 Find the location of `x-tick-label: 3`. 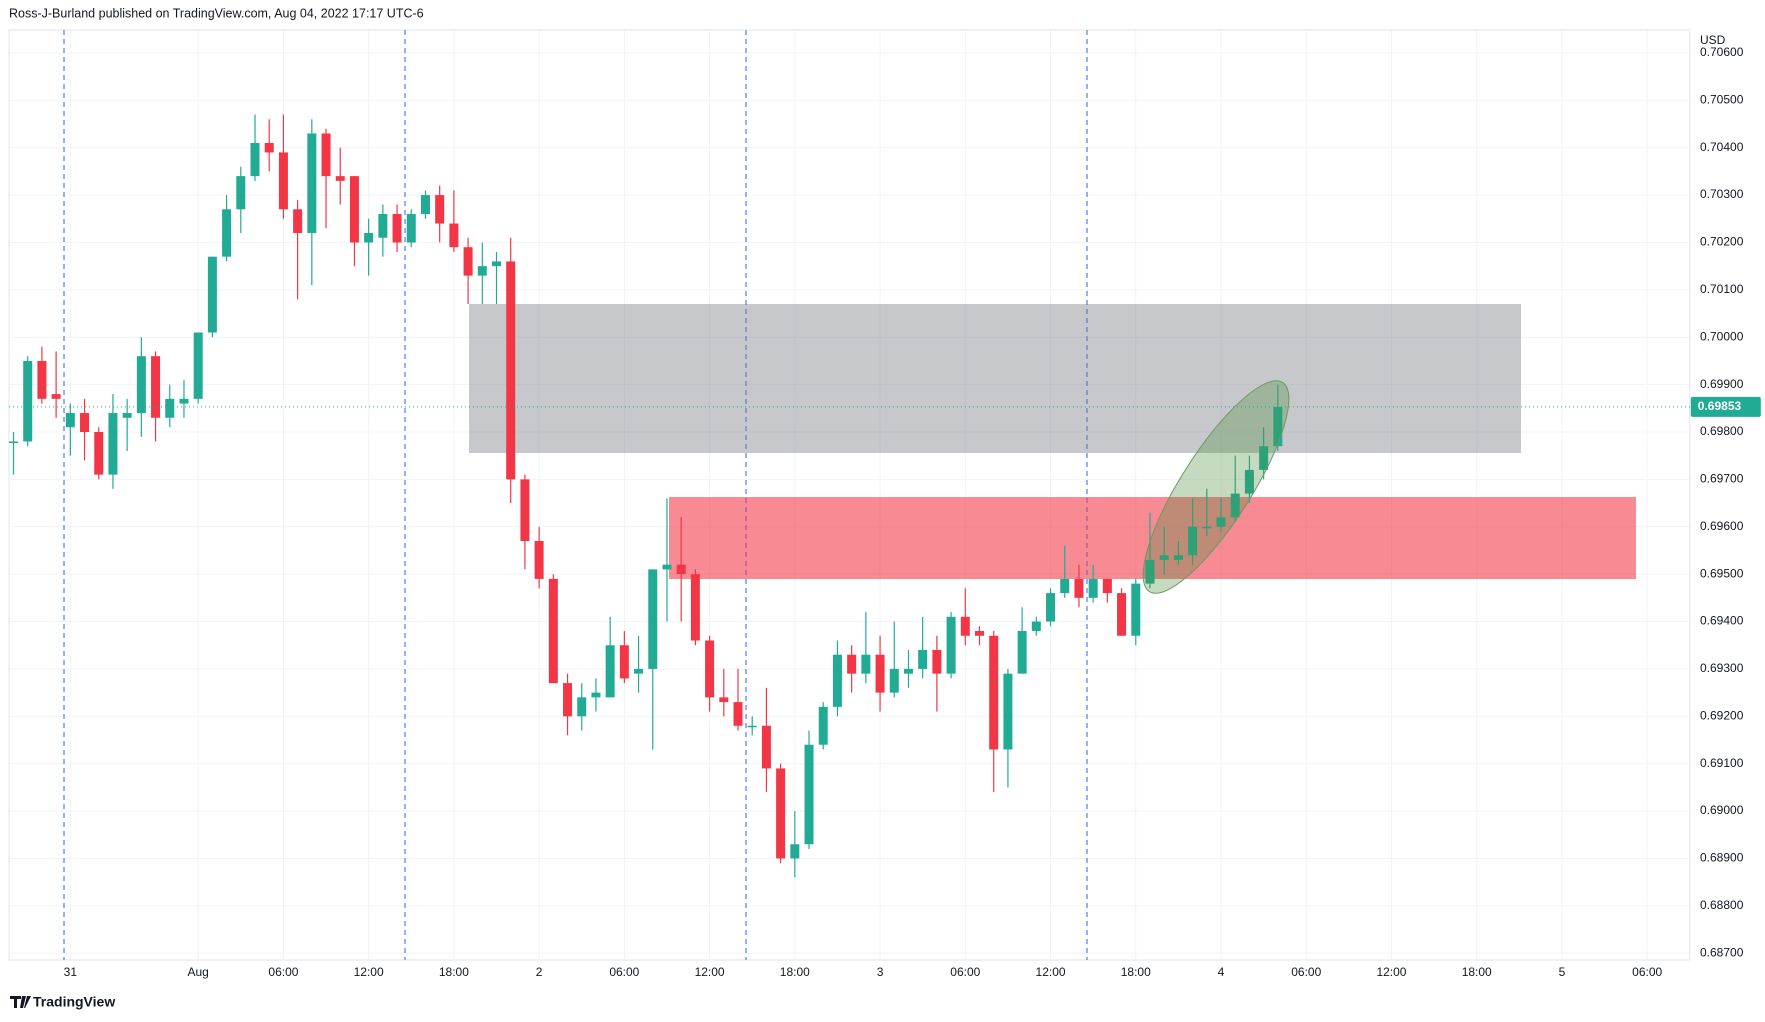

x-tick-label: 3 is located at coordinates (880, 972).